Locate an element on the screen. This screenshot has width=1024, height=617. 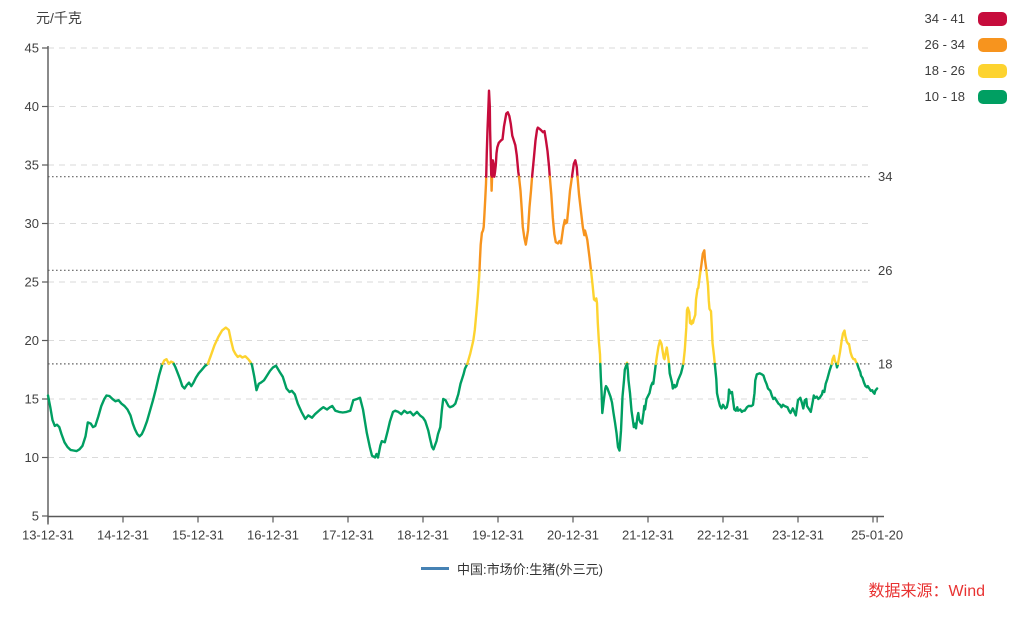
svg-text: 14-12-31 is located at coordinates (123, 535).